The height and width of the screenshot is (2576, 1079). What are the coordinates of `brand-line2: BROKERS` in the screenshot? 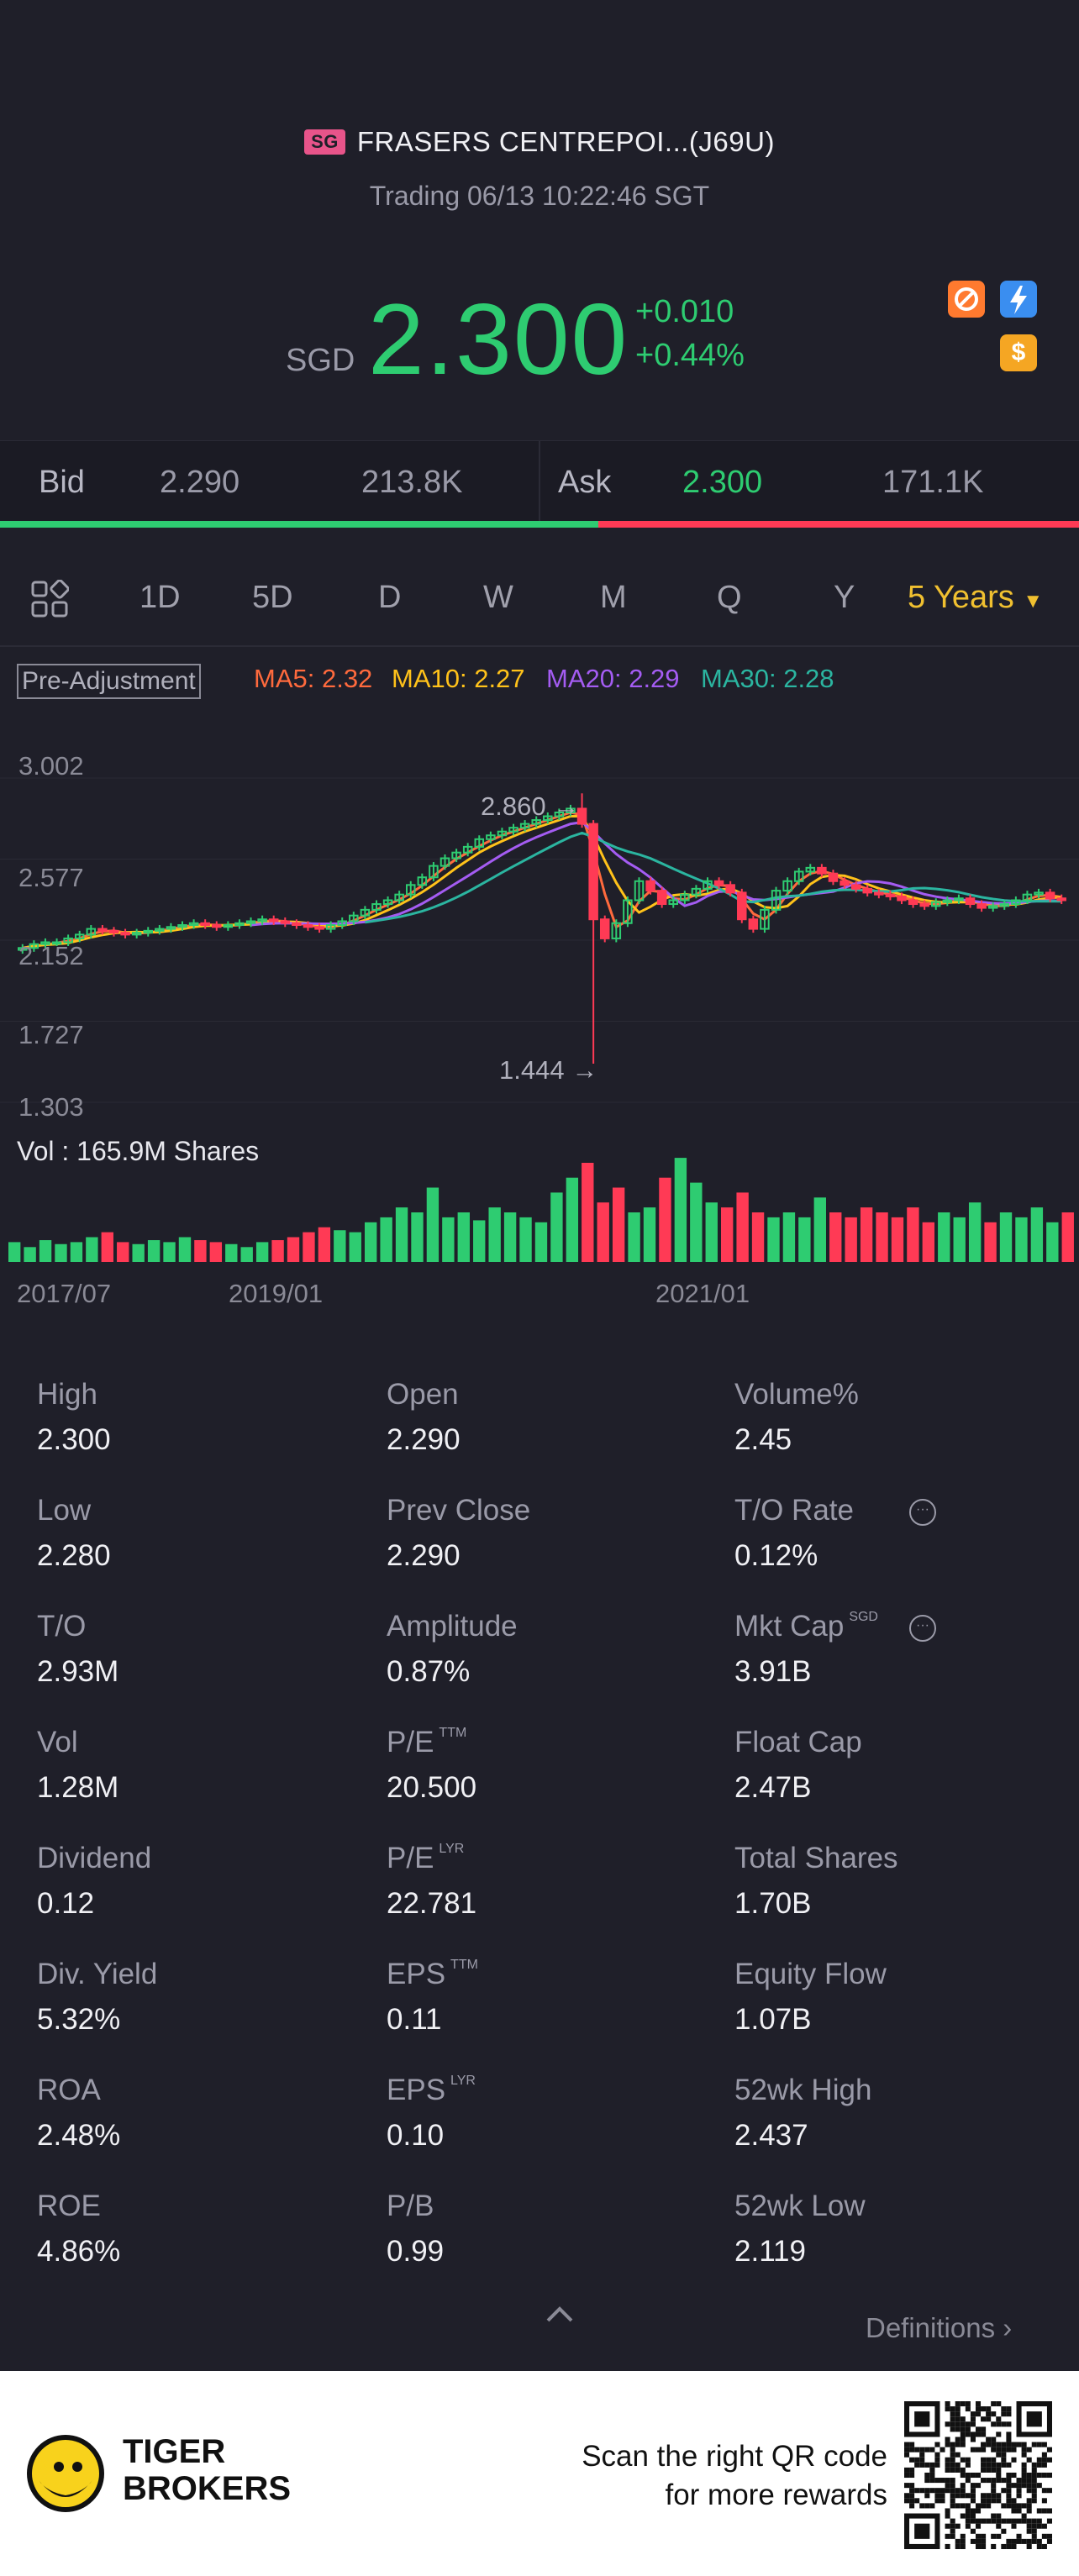 It's located at (207, 2488).